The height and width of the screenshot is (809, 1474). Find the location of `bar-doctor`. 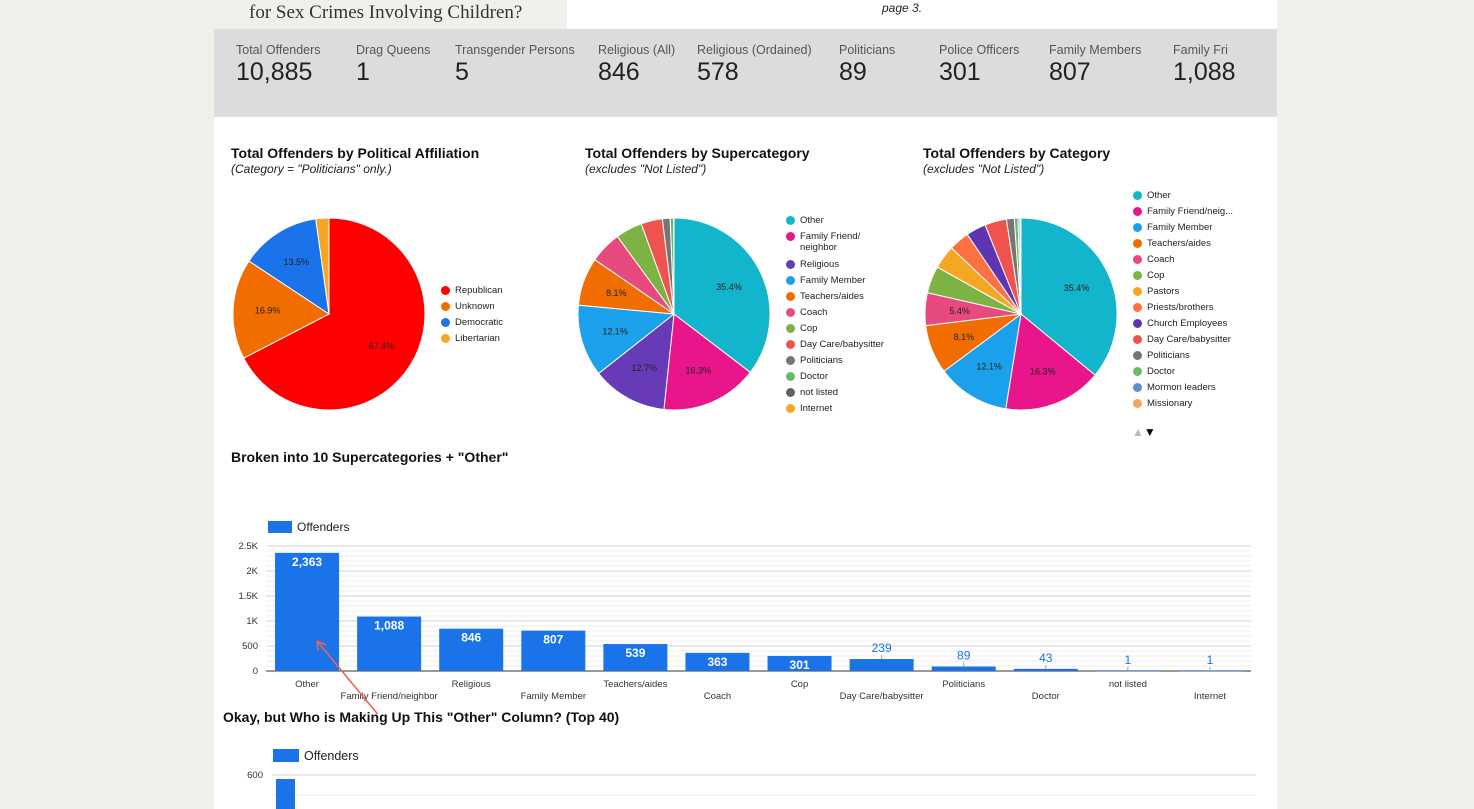

bar-doctor is located at coordinates (1045, 669).